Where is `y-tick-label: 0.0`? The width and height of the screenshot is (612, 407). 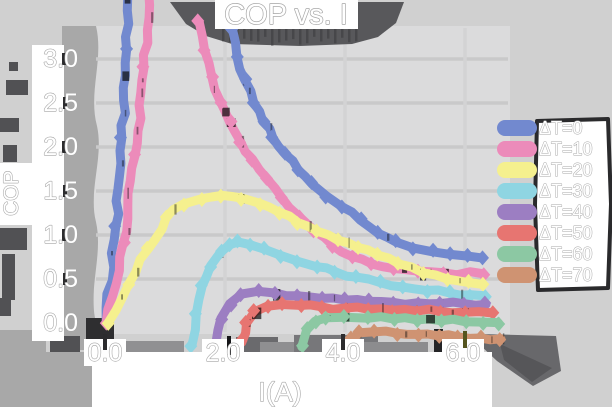
y-tick-label: 0.0 is located at coordinates (60, 323).